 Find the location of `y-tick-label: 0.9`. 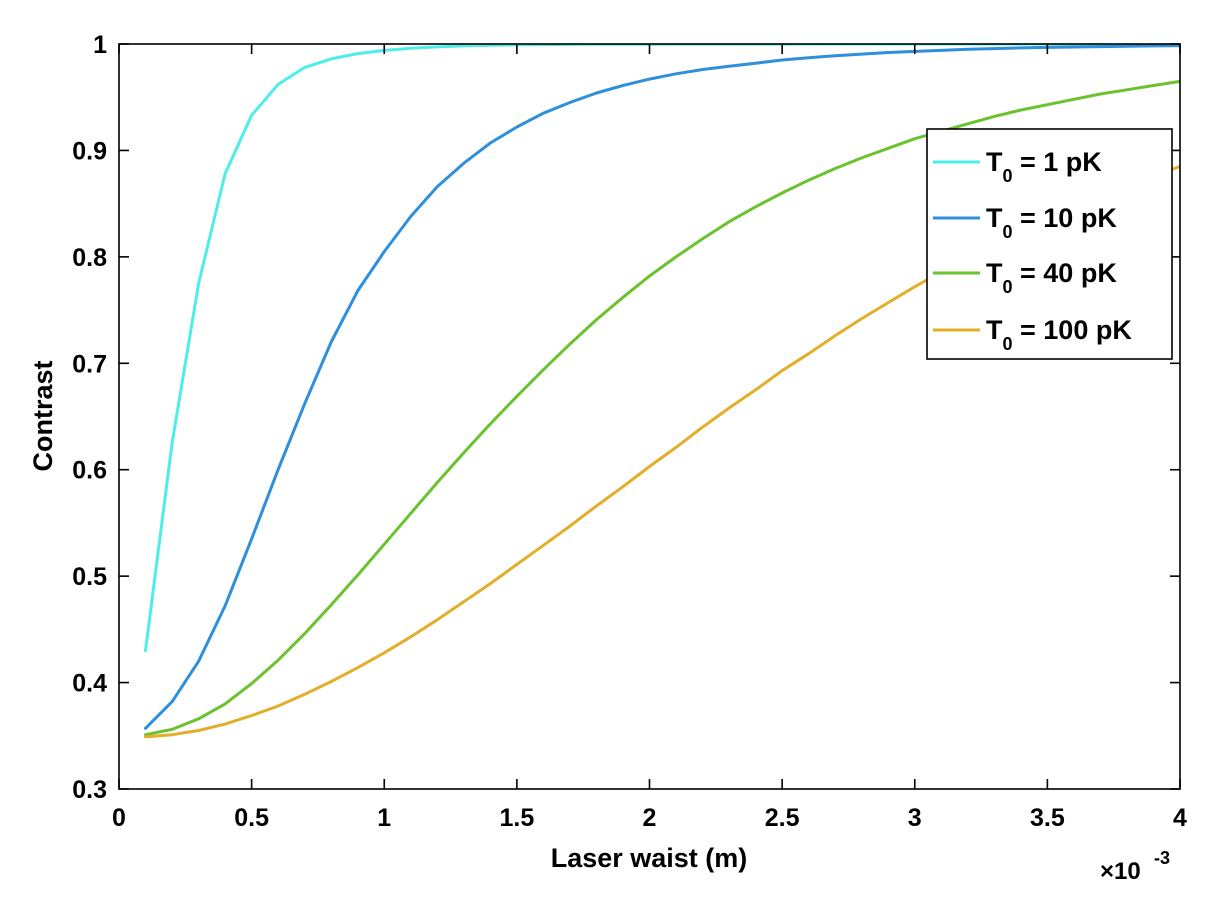

y-tick-label: 0.9 is located at coordinates (89, 151).